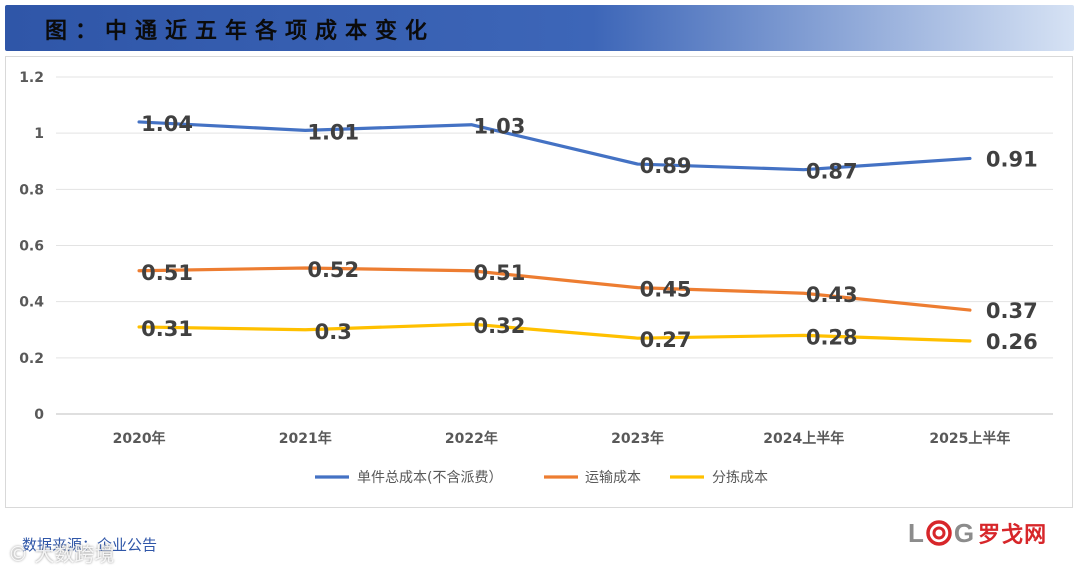  What do you see at coordinates (969, 438) in the screenshot?
I see `x-tick-label: 2025上半年` at bounding box center [969, 438].